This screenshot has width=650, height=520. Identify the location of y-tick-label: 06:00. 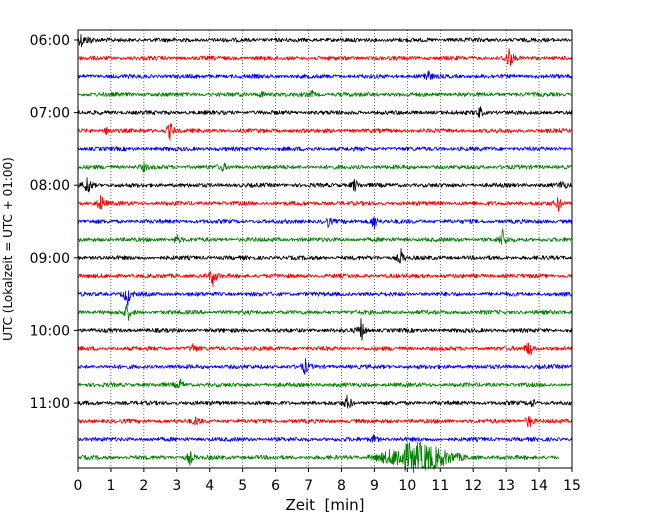
(50, 41).